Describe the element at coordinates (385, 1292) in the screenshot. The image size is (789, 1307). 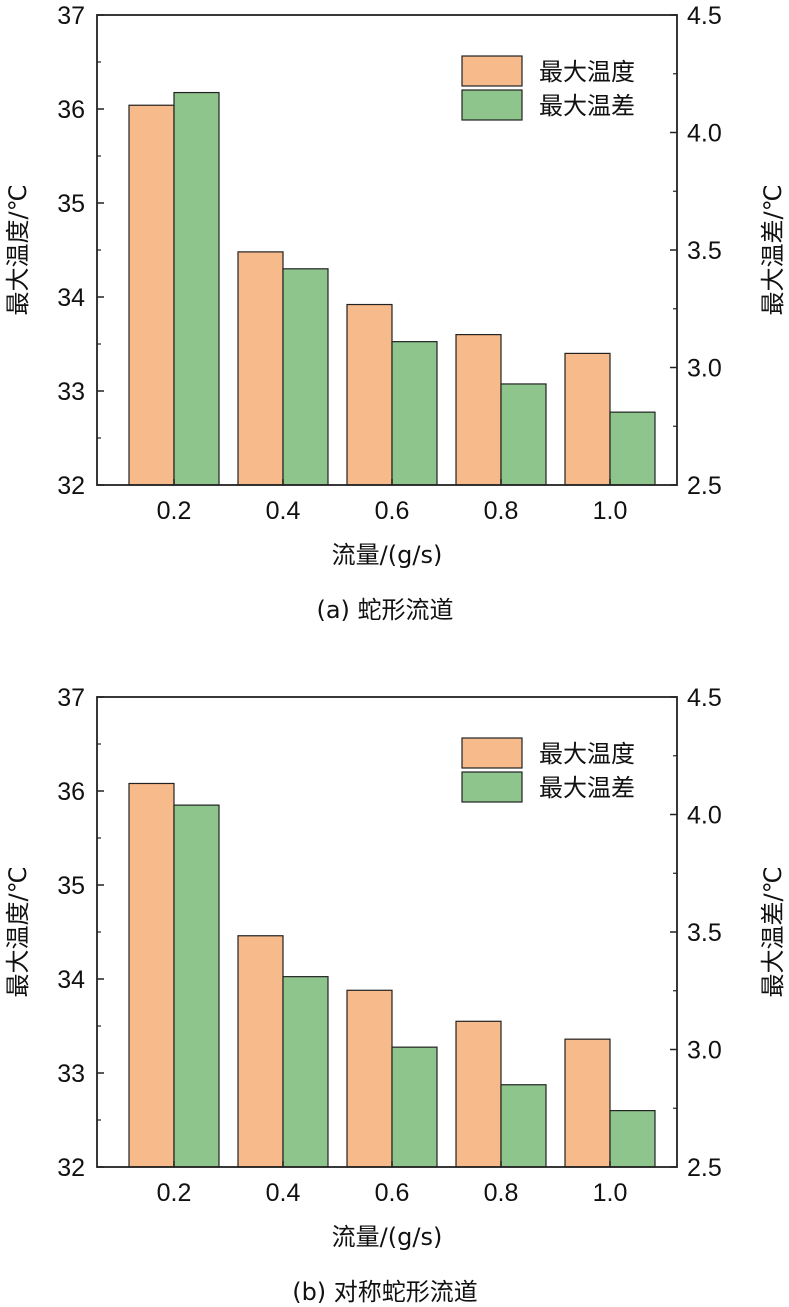
I see `figure-caption: (b) 对称蛇形流道` at that location.